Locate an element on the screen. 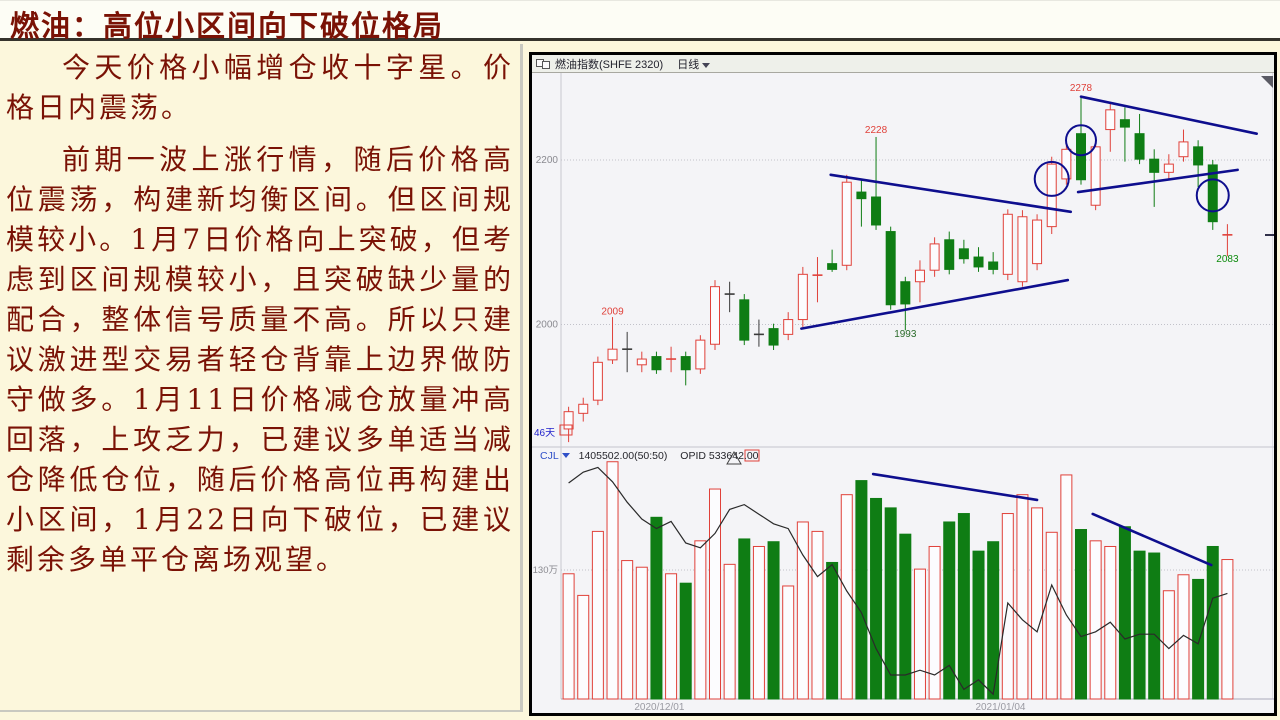 Image resolution: width=1280 pixels, height=720 pixels. svg-text: 2020/12/01 is located at coordinates (659, 707).